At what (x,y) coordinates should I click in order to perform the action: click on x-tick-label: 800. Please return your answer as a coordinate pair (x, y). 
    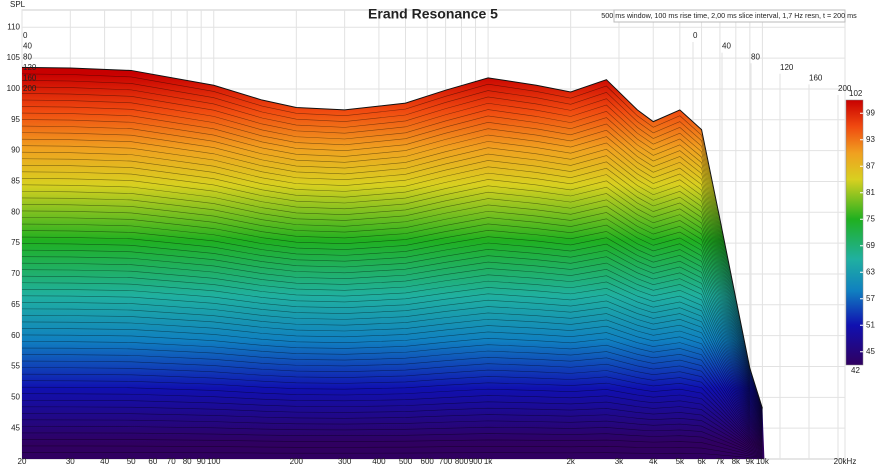
    Looking at the image, I should click on (462, 461).